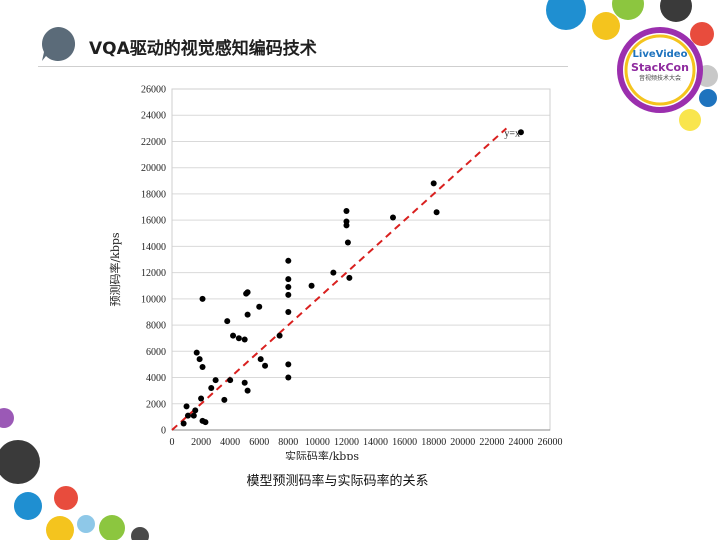 The height and width of the screenshot is (540, 720). Describe the element at coordinates (153, 273) in the screenshot. I see `y-tick-label: 12000` at that location.